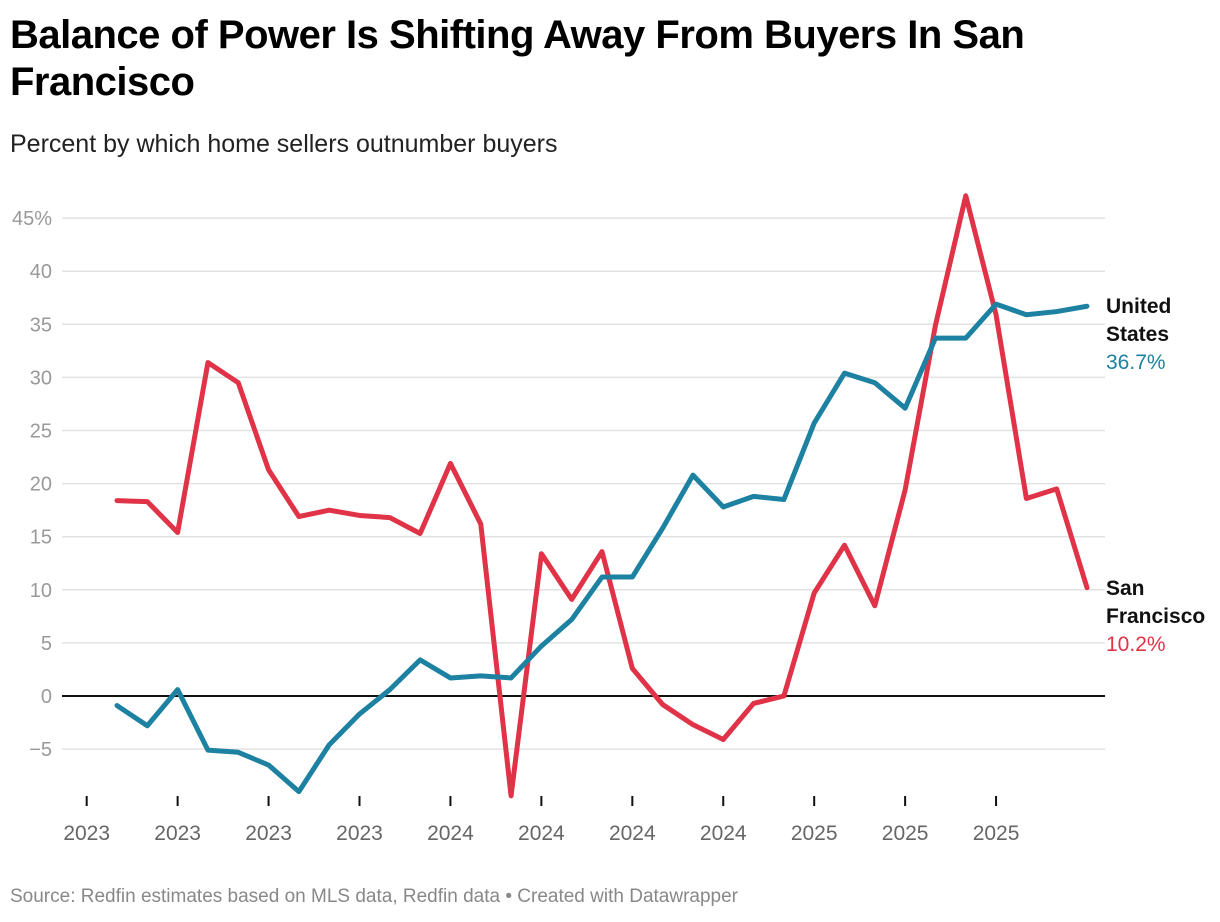 Image resolution: width=1220 pixels, height=922 pixels. I want to click on series-label: San, so click(1125, 588).